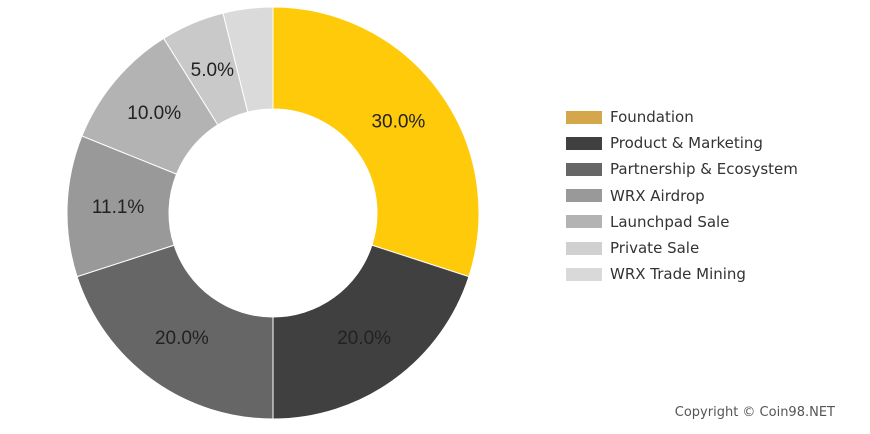 The height and width of the screenshot is (434, 870). I want to click on slice-label-4: 10.0%, so click(154, 113).